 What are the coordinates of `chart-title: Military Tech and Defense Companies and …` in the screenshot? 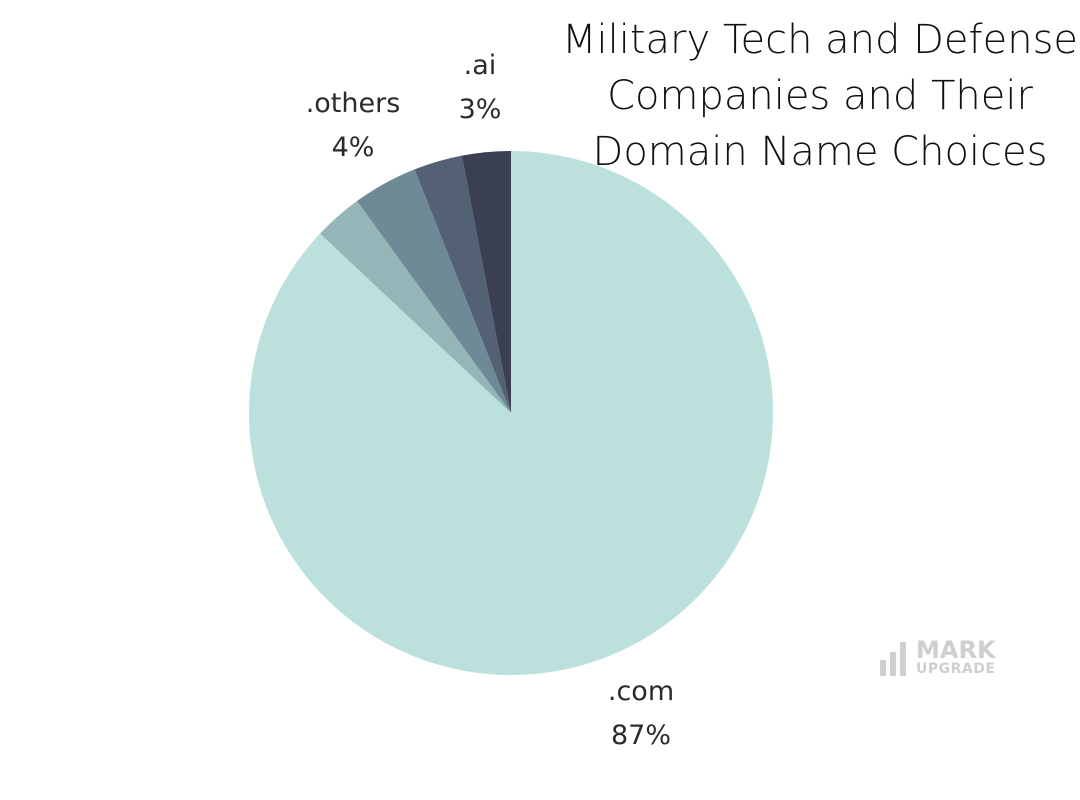 It's located at (820, 96).